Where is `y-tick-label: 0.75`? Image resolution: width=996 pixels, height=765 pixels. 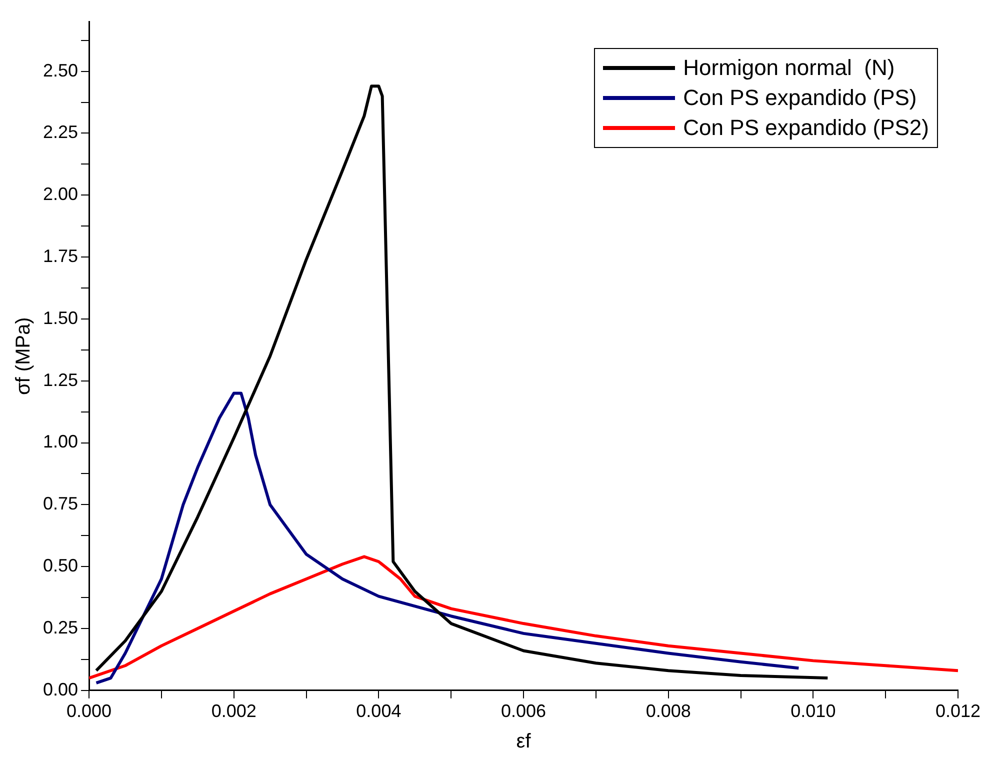
y-tick-label: 0.75 is located at coordinates (60, 504).